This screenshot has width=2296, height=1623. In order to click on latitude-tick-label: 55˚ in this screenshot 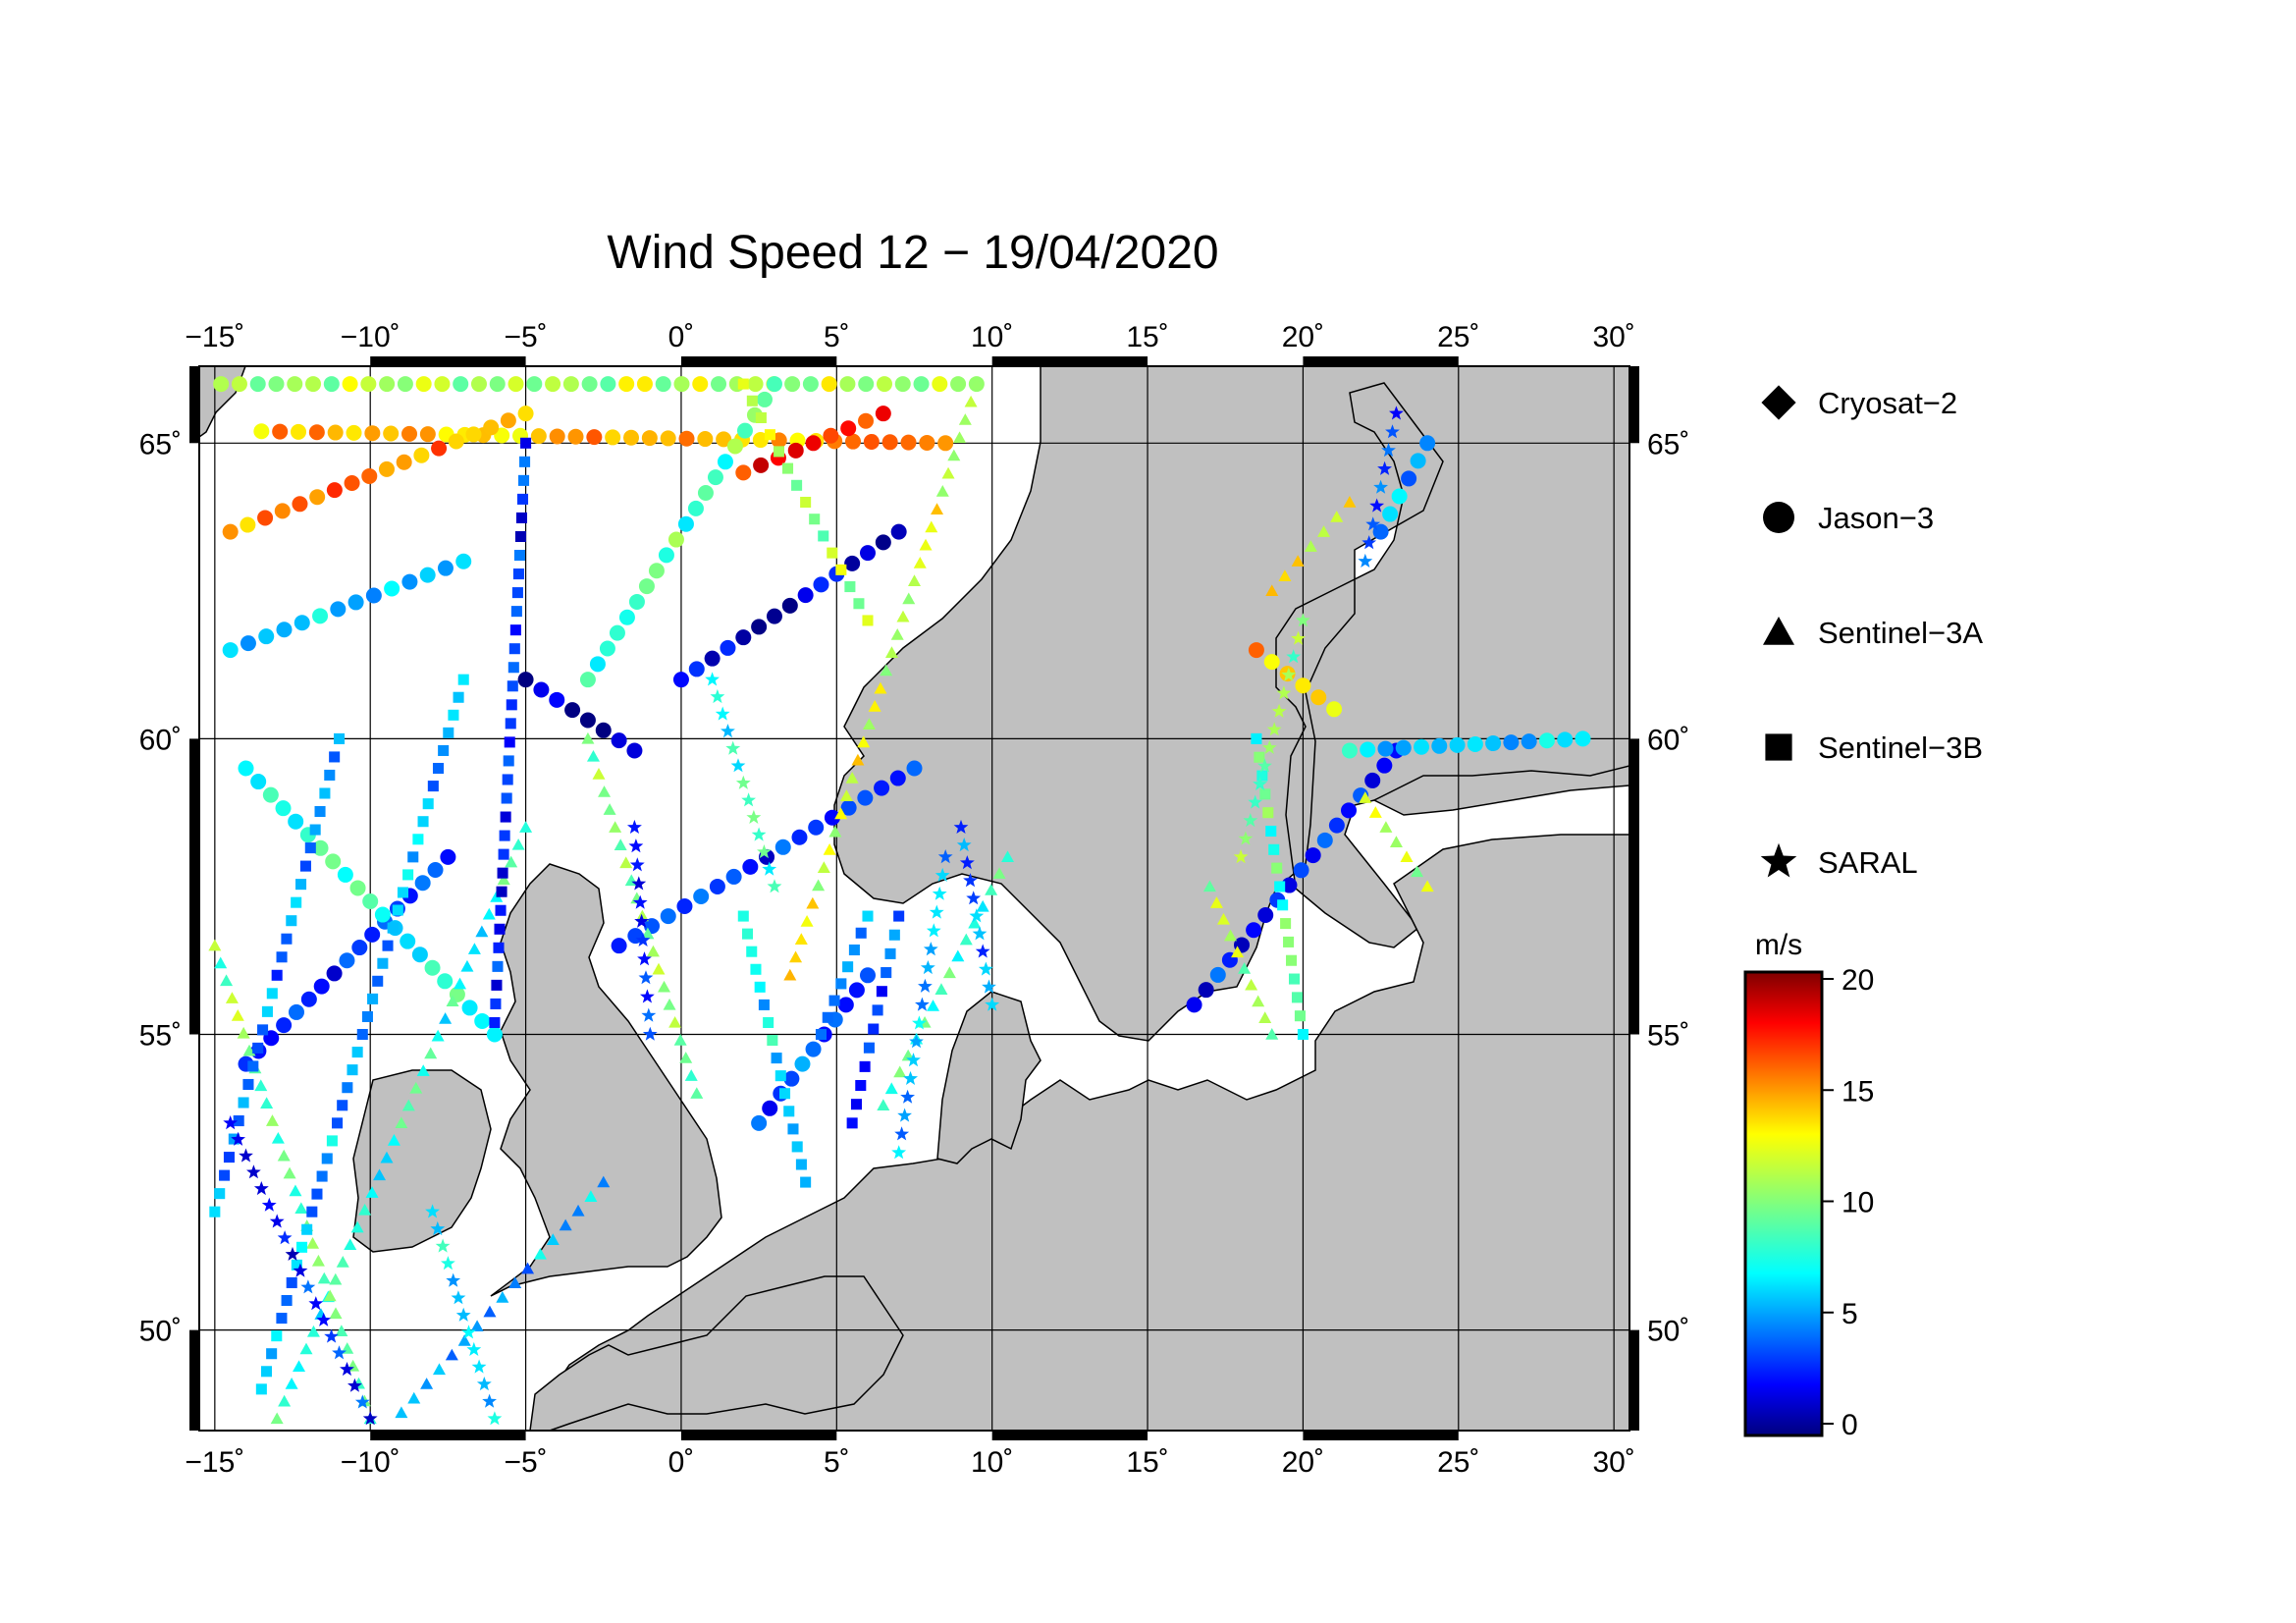, I will do `click(1668, 1036)`.